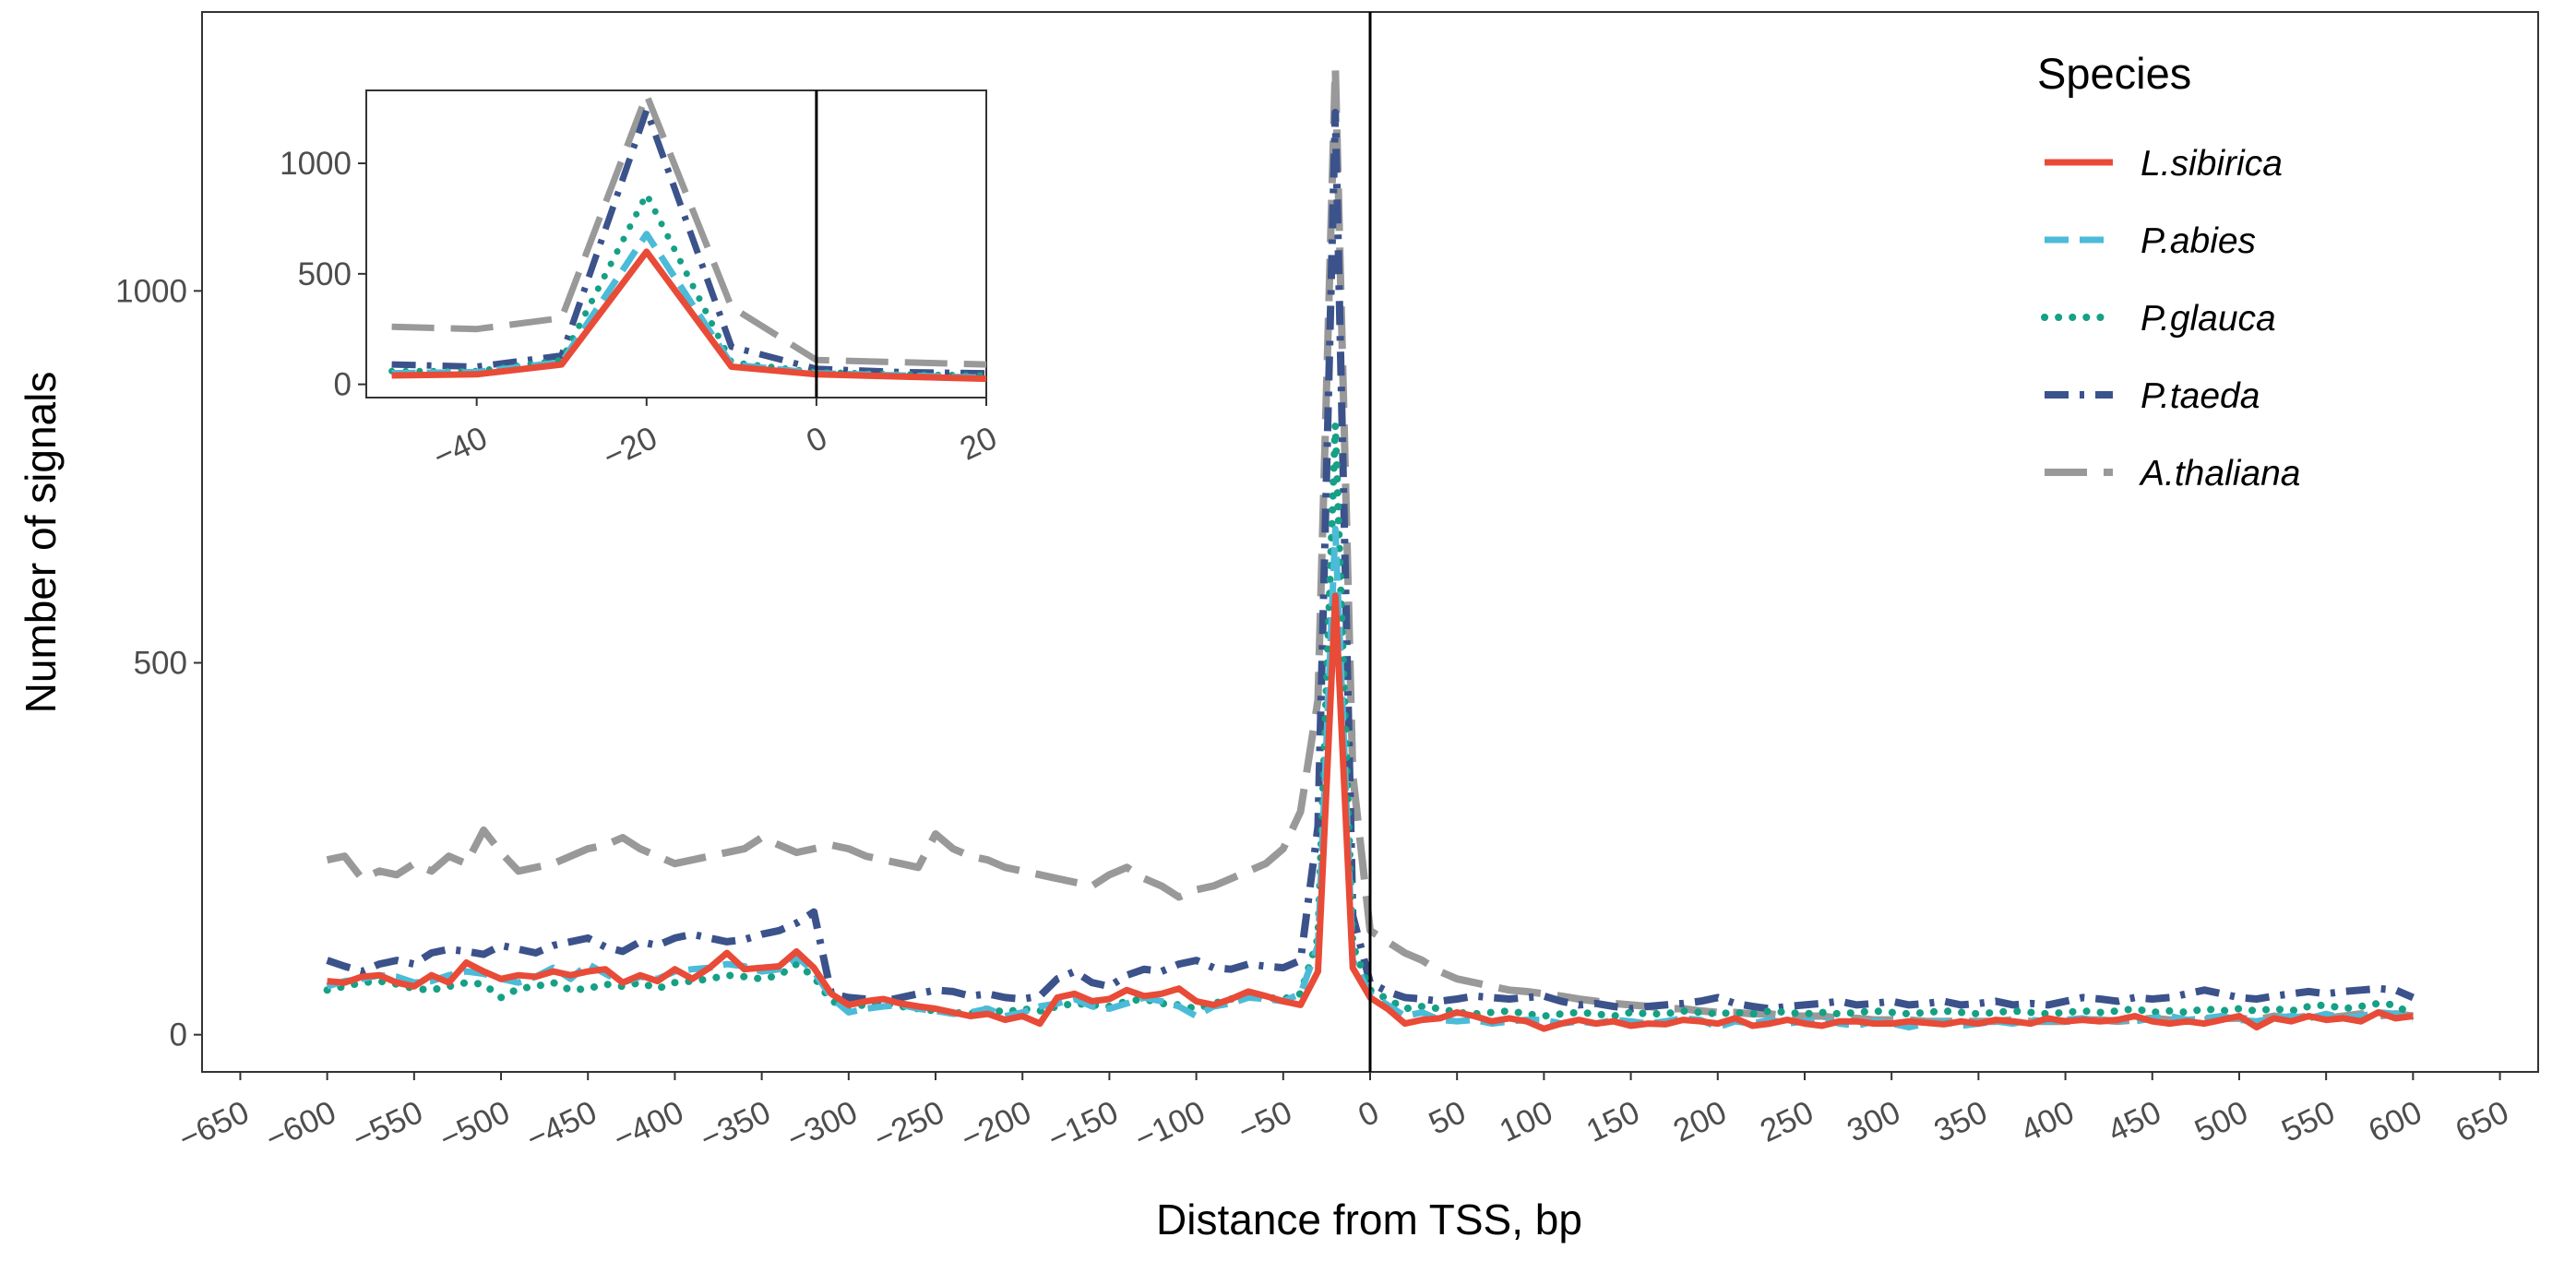 The image size is (2576, 1261). I want to click on main-x-tick-label: −500, so click(474, 1126).